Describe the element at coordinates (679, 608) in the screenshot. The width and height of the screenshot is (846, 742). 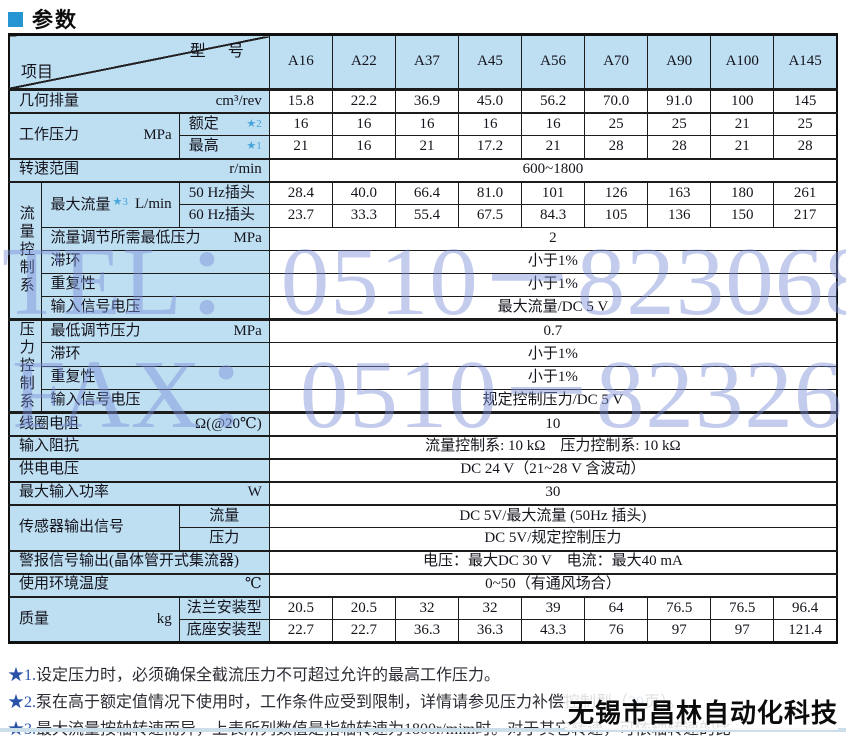
I see `table-cell: 76.5` at that location.